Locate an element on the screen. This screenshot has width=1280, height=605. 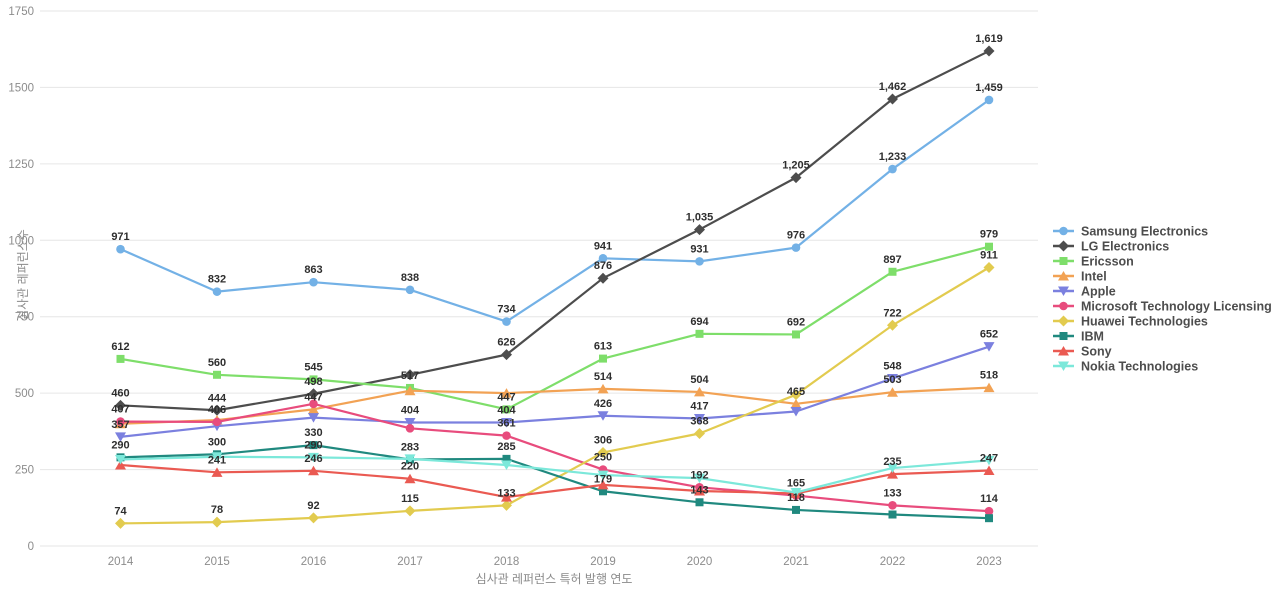
data-point-lg-electronics-2021 is located at coordinates (796, 178).